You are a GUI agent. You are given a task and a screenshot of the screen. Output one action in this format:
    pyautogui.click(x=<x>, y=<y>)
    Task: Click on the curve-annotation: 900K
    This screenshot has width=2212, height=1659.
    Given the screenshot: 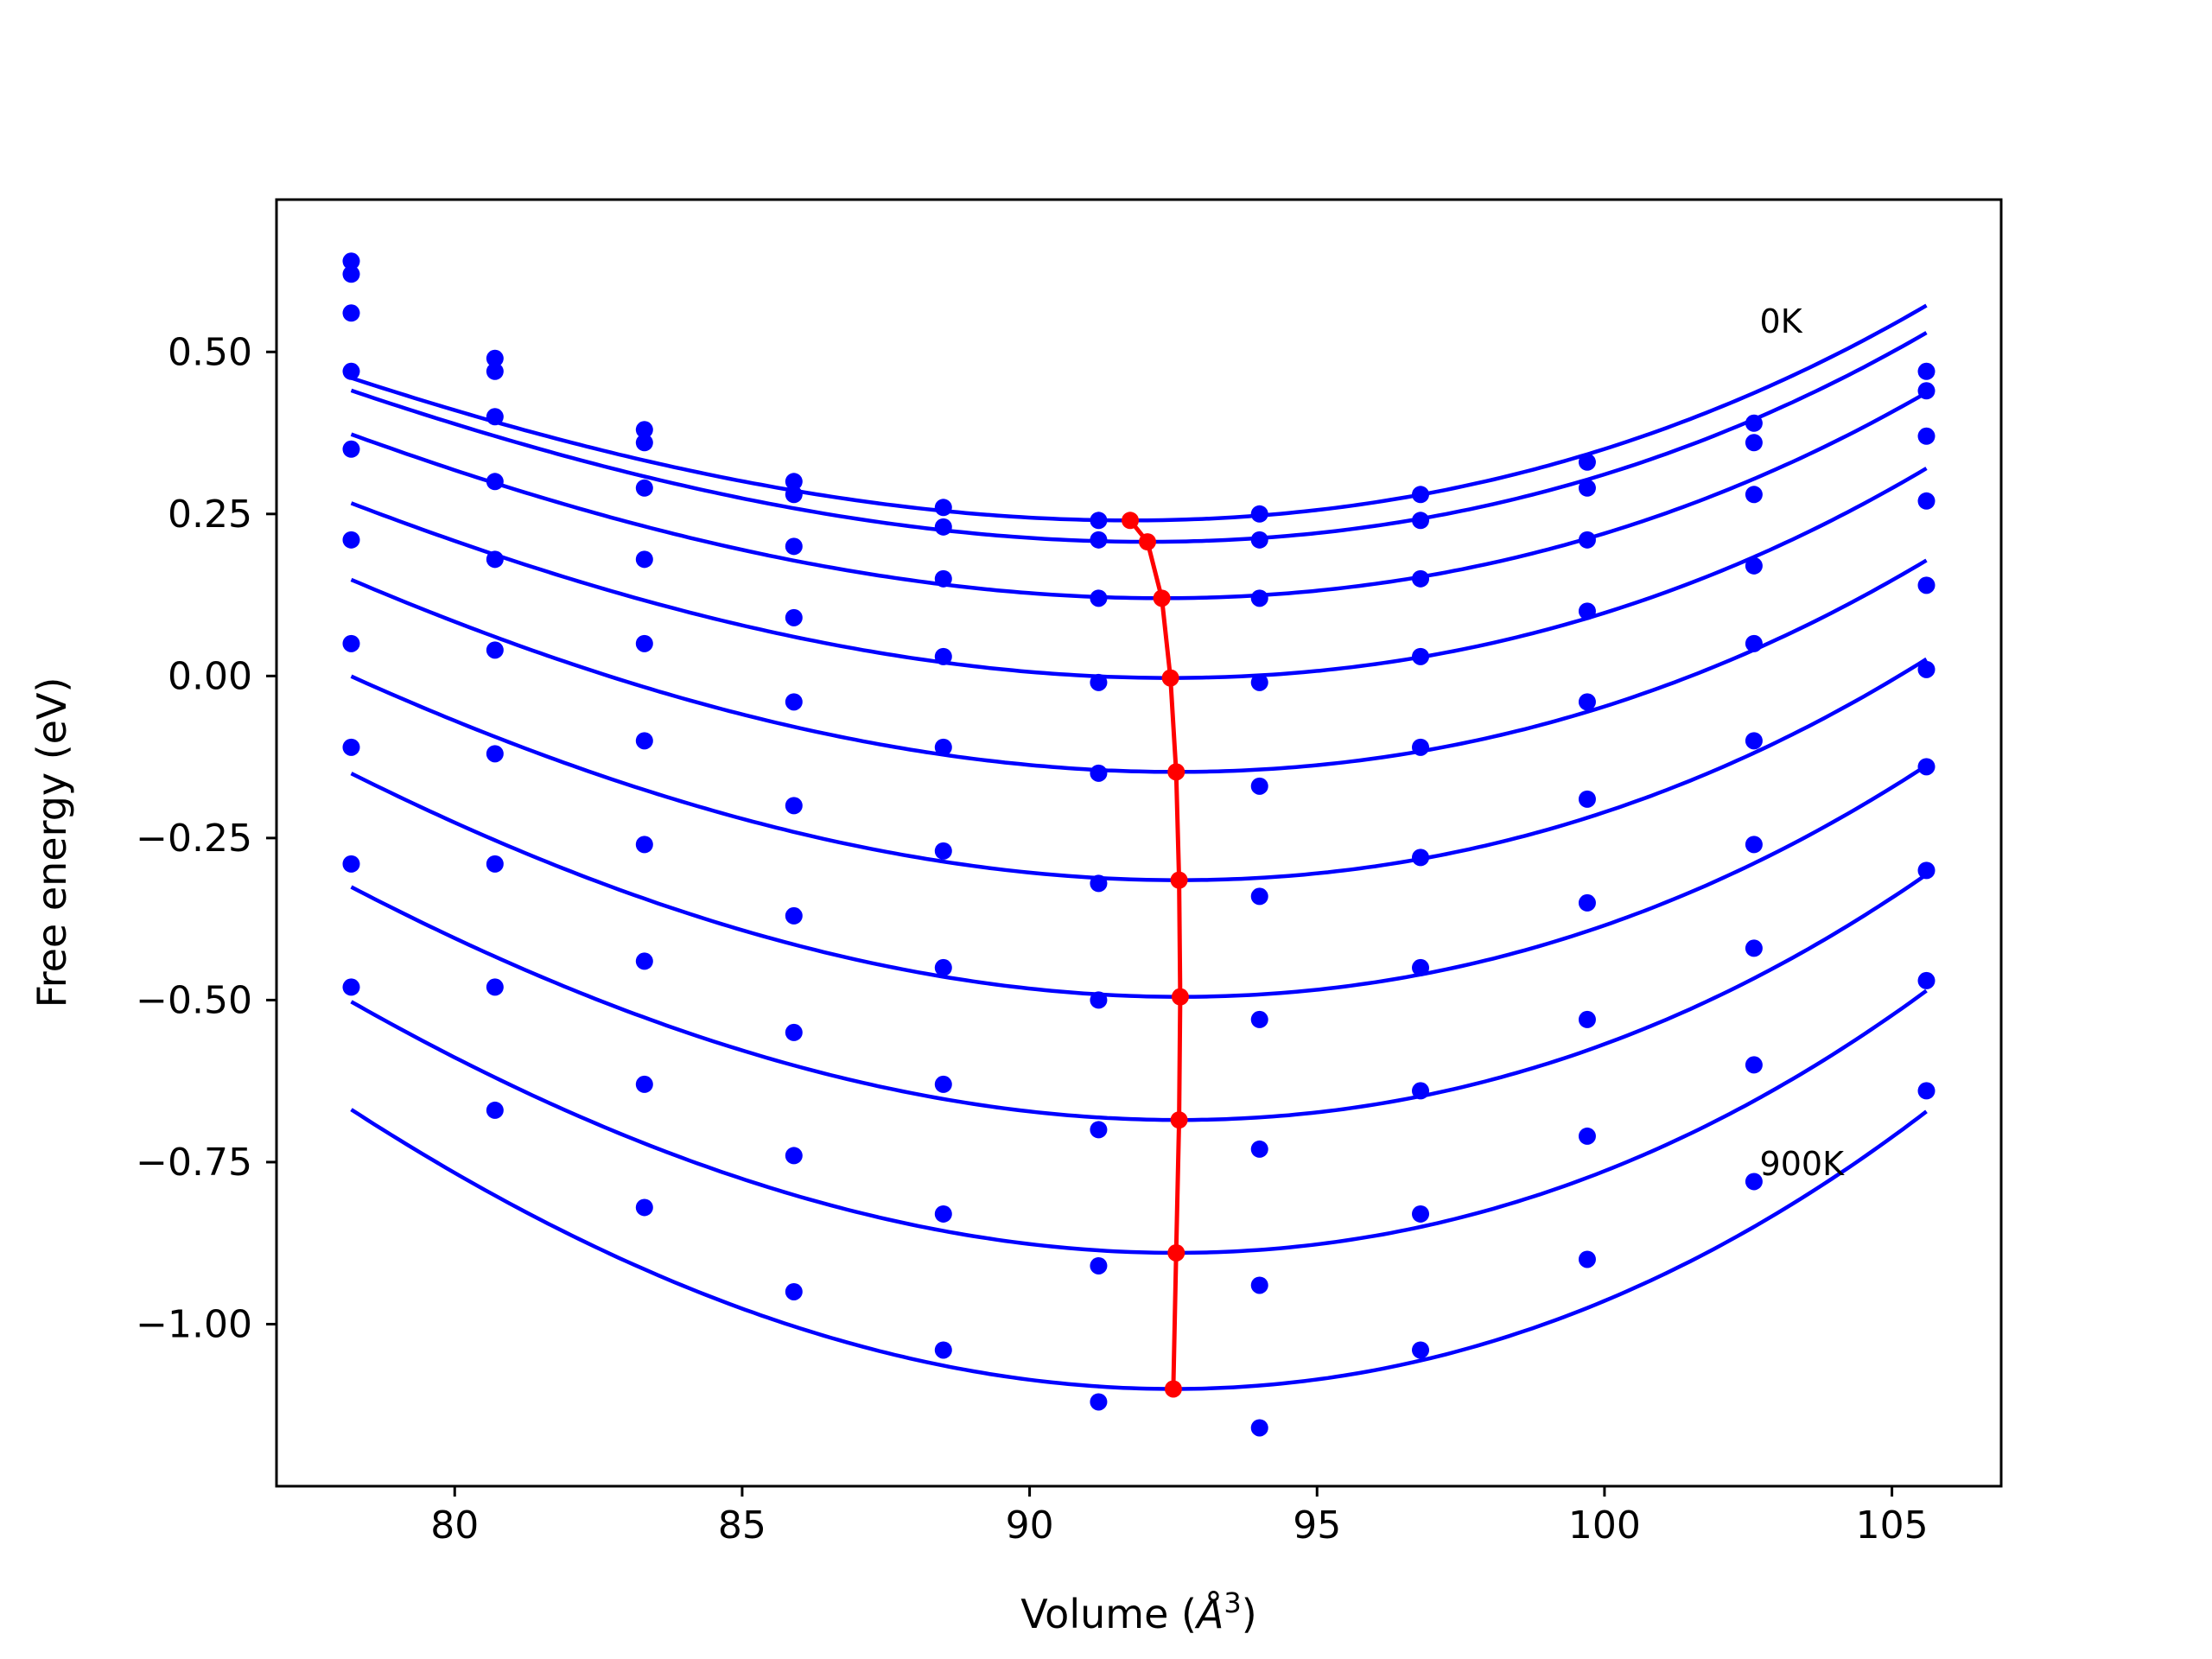 What is the action you would take?
    pyautogui.click(x=1803, y=1164)
    